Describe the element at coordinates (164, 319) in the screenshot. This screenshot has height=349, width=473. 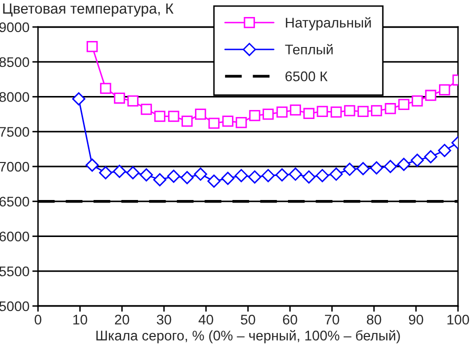
I see `x-tick-label: 30` at that location.